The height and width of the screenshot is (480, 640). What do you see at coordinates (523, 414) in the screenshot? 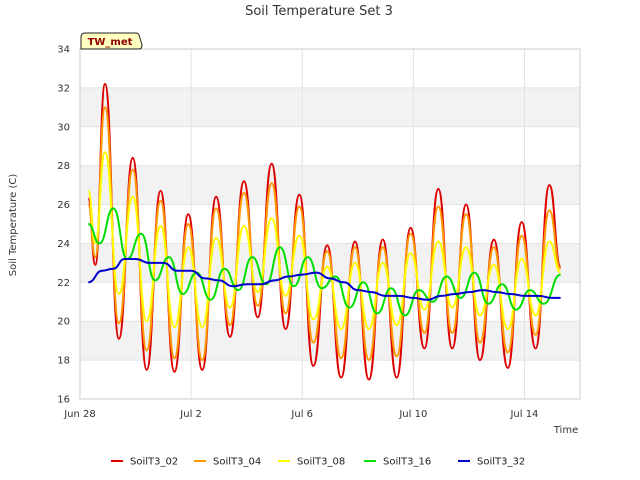
I see `x-tick-label: Jul 14` at bounding box center [523, 414].